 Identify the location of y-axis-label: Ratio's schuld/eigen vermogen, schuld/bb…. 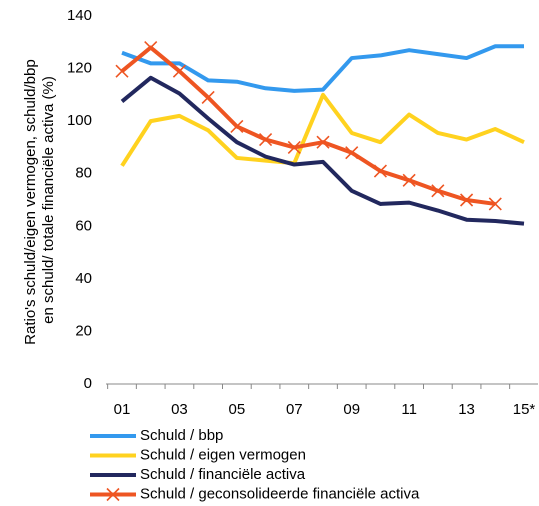
(39, 200).